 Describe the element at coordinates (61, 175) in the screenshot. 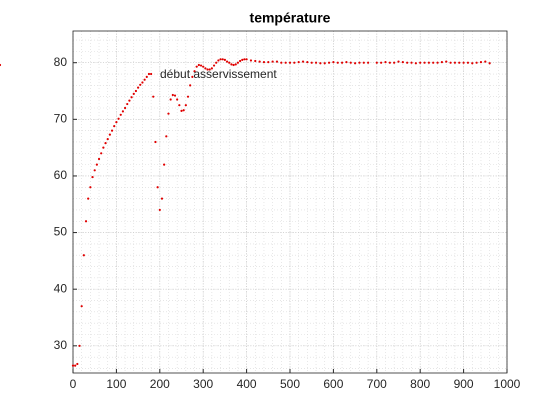

I see `y-tick-label: 60` at that location.